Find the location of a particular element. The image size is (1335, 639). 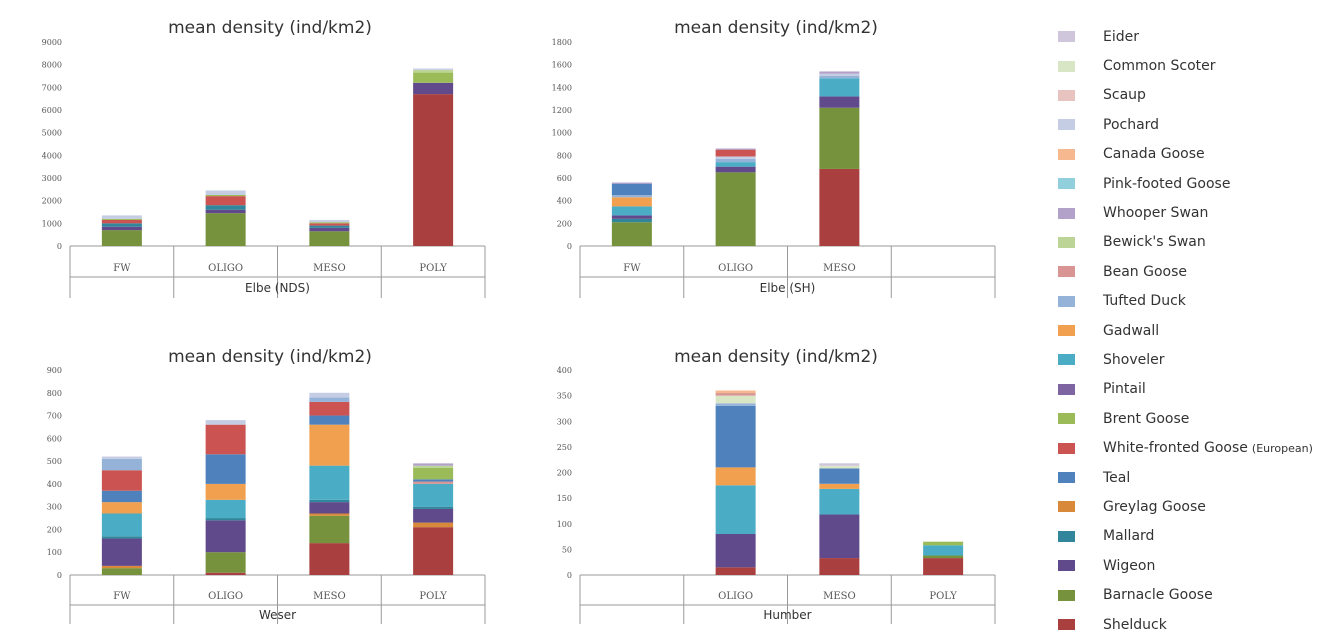

y-tick-label: 6000 is located at coordinates (52, 110).